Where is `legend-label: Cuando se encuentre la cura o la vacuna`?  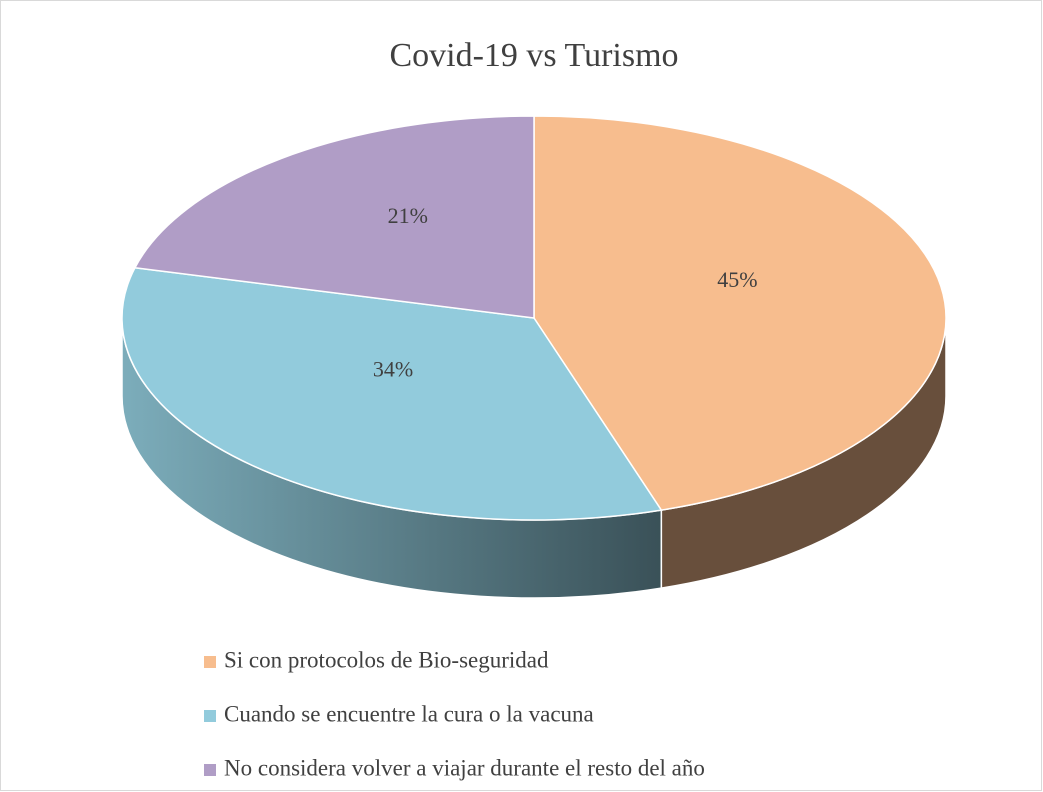 legend-label: Cuando se encuentre la cura o la vacuna is located at coordinates (409, 713).